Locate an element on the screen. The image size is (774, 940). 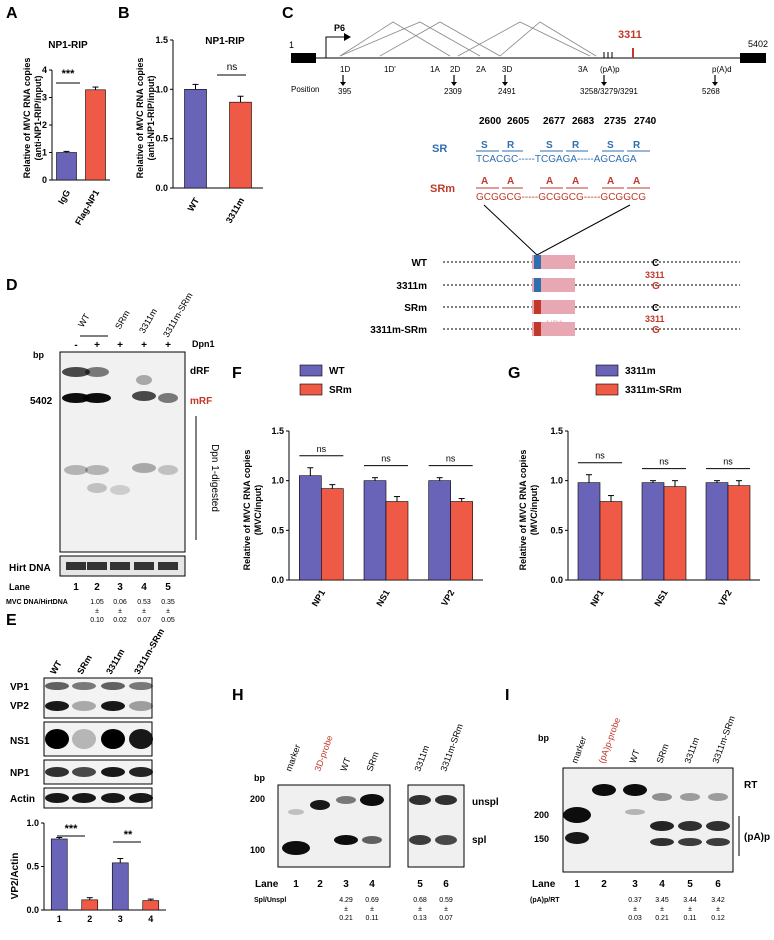
d-ratio-label: MVC DNA/HirtDNA is located at coordinates (37, 602).